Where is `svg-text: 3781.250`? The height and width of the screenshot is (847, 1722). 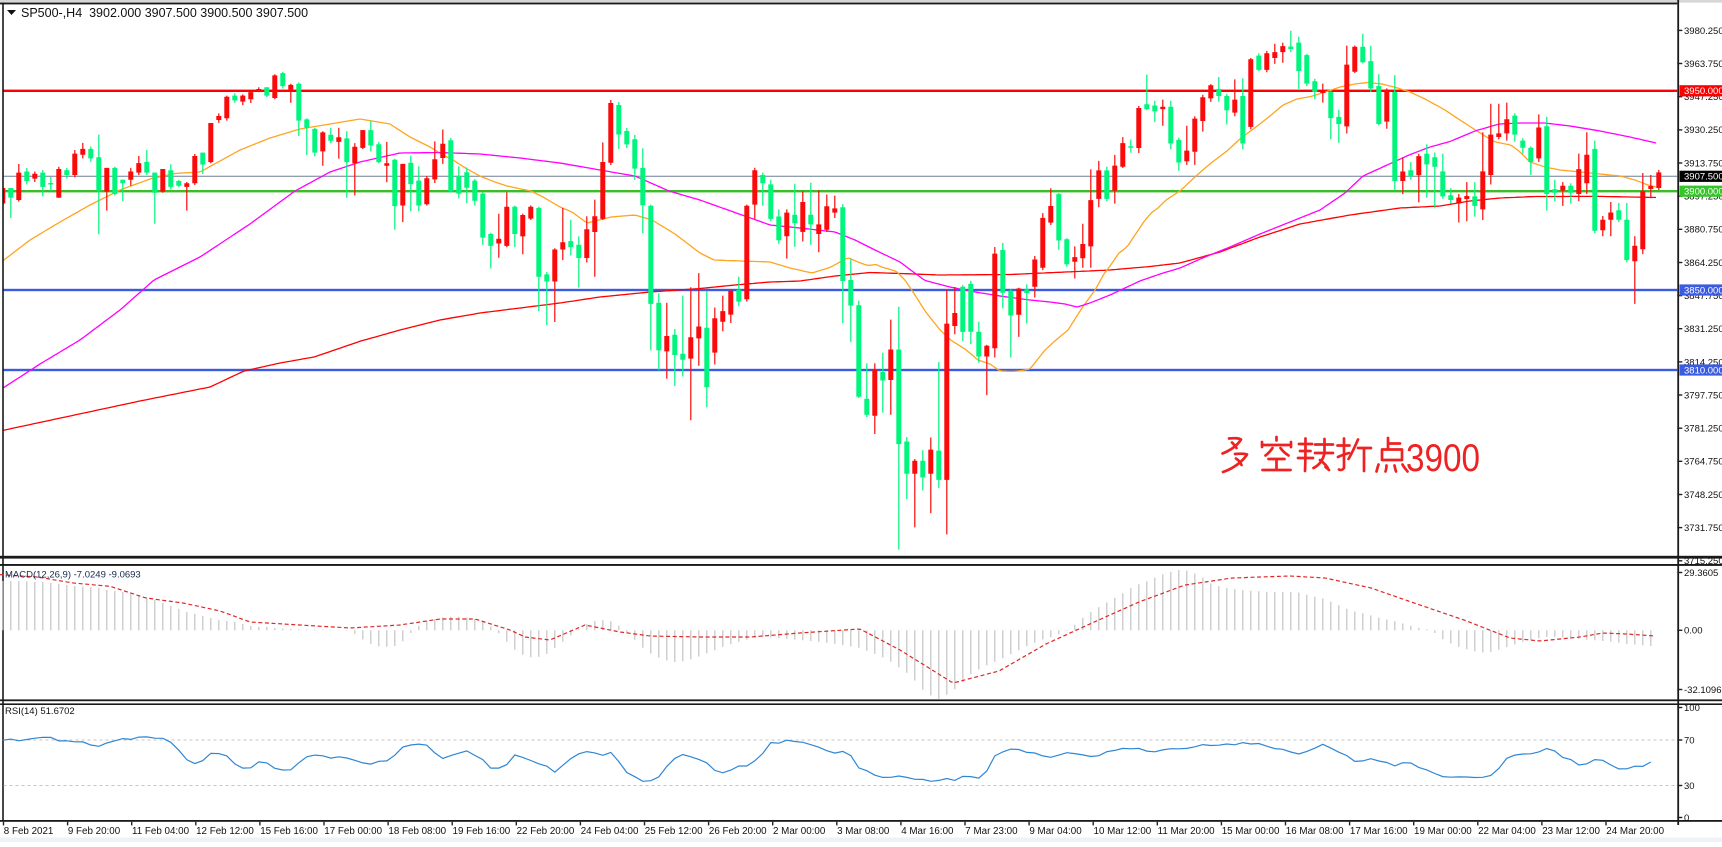
svg-text: 3781.250 is located at coordinates (1703, 429).